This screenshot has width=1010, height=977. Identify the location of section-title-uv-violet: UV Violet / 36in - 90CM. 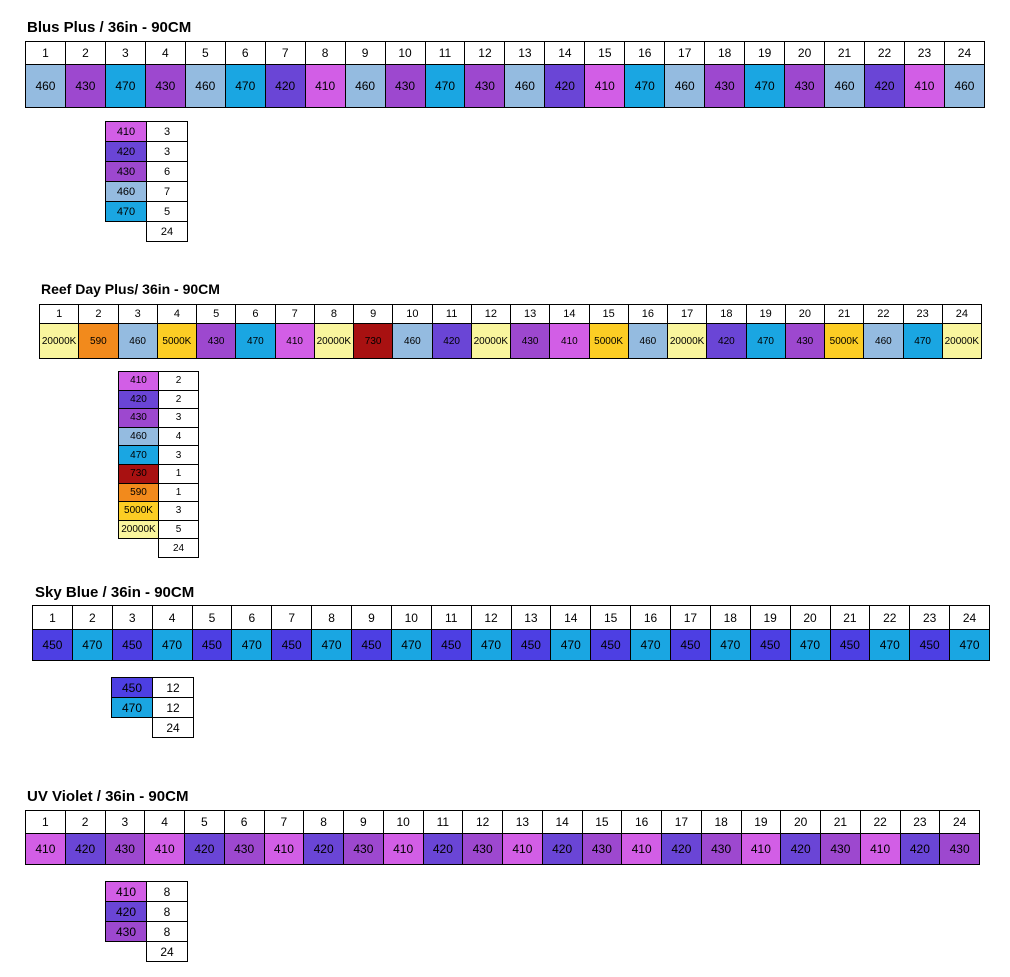
(108, 796).